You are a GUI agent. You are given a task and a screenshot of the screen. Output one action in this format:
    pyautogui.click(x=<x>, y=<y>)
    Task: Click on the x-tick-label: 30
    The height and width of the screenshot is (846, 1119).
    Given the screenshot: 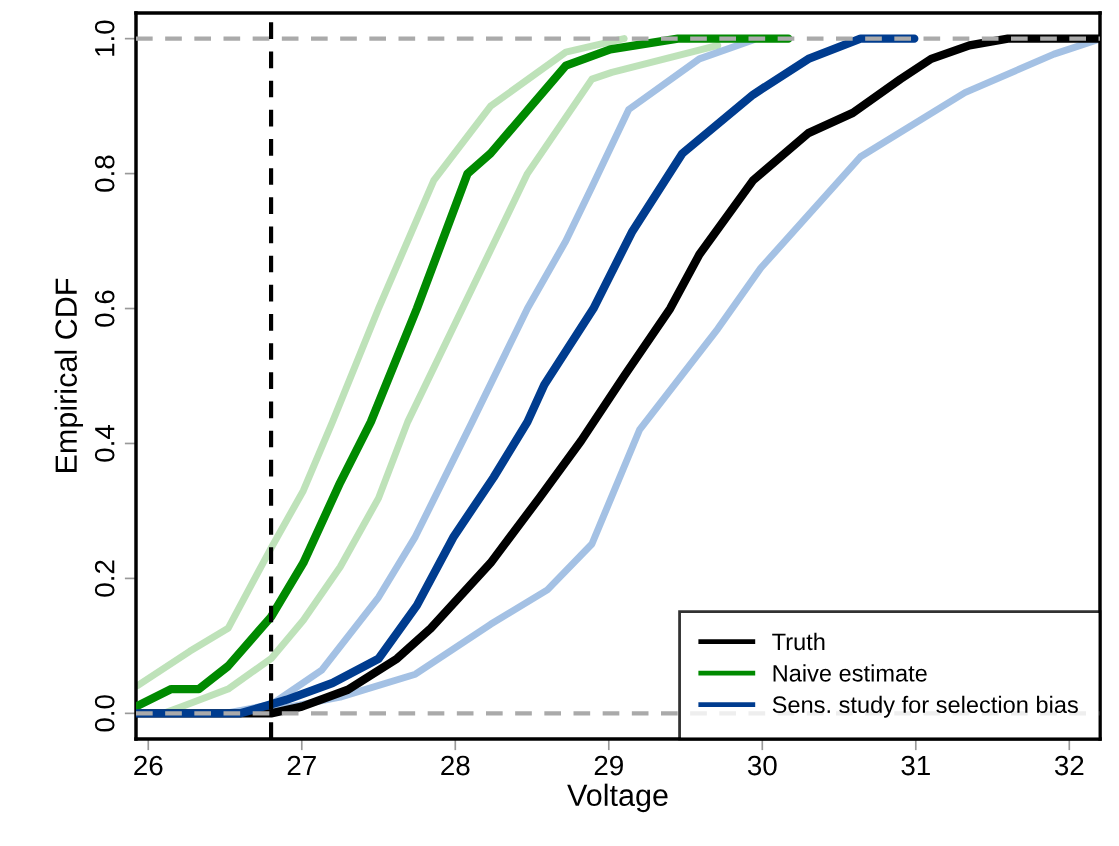 What is the action you would take?
    pyautogui.click(x=762, y=765)
    